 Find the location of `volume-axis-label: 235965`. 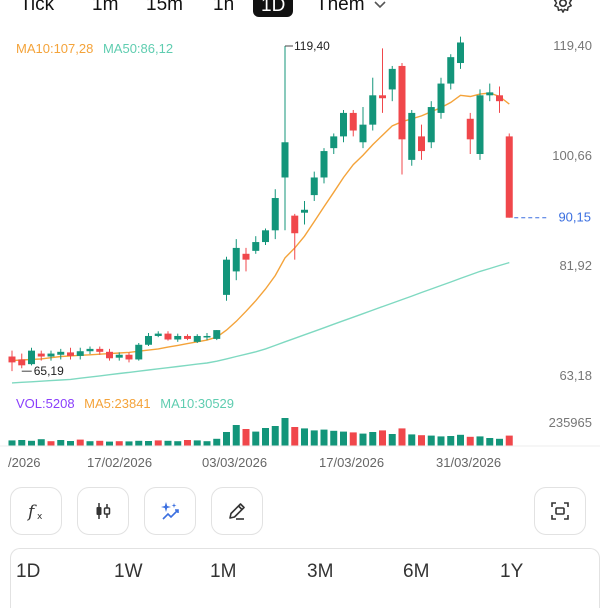

volume-axis-label: 235965 is located at coordinates (570, 422).